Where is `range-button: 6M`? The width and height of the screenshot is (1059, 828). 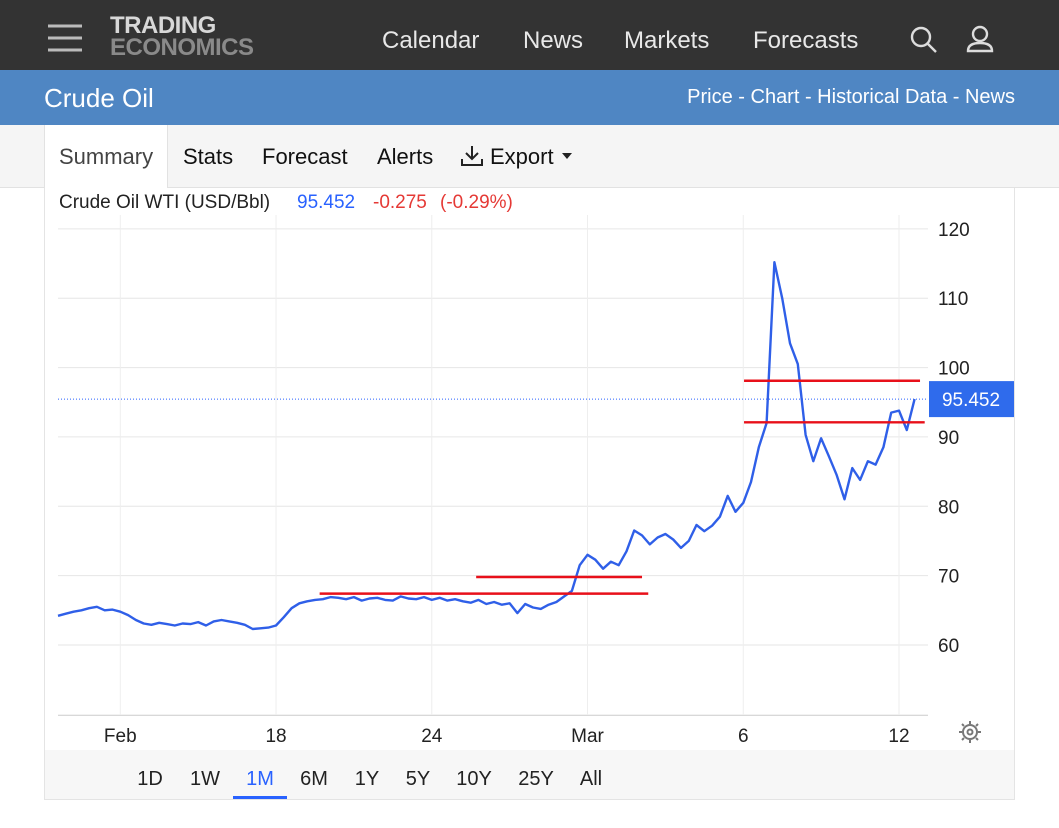 range-button: 6M is located at coordinates (314, 779).